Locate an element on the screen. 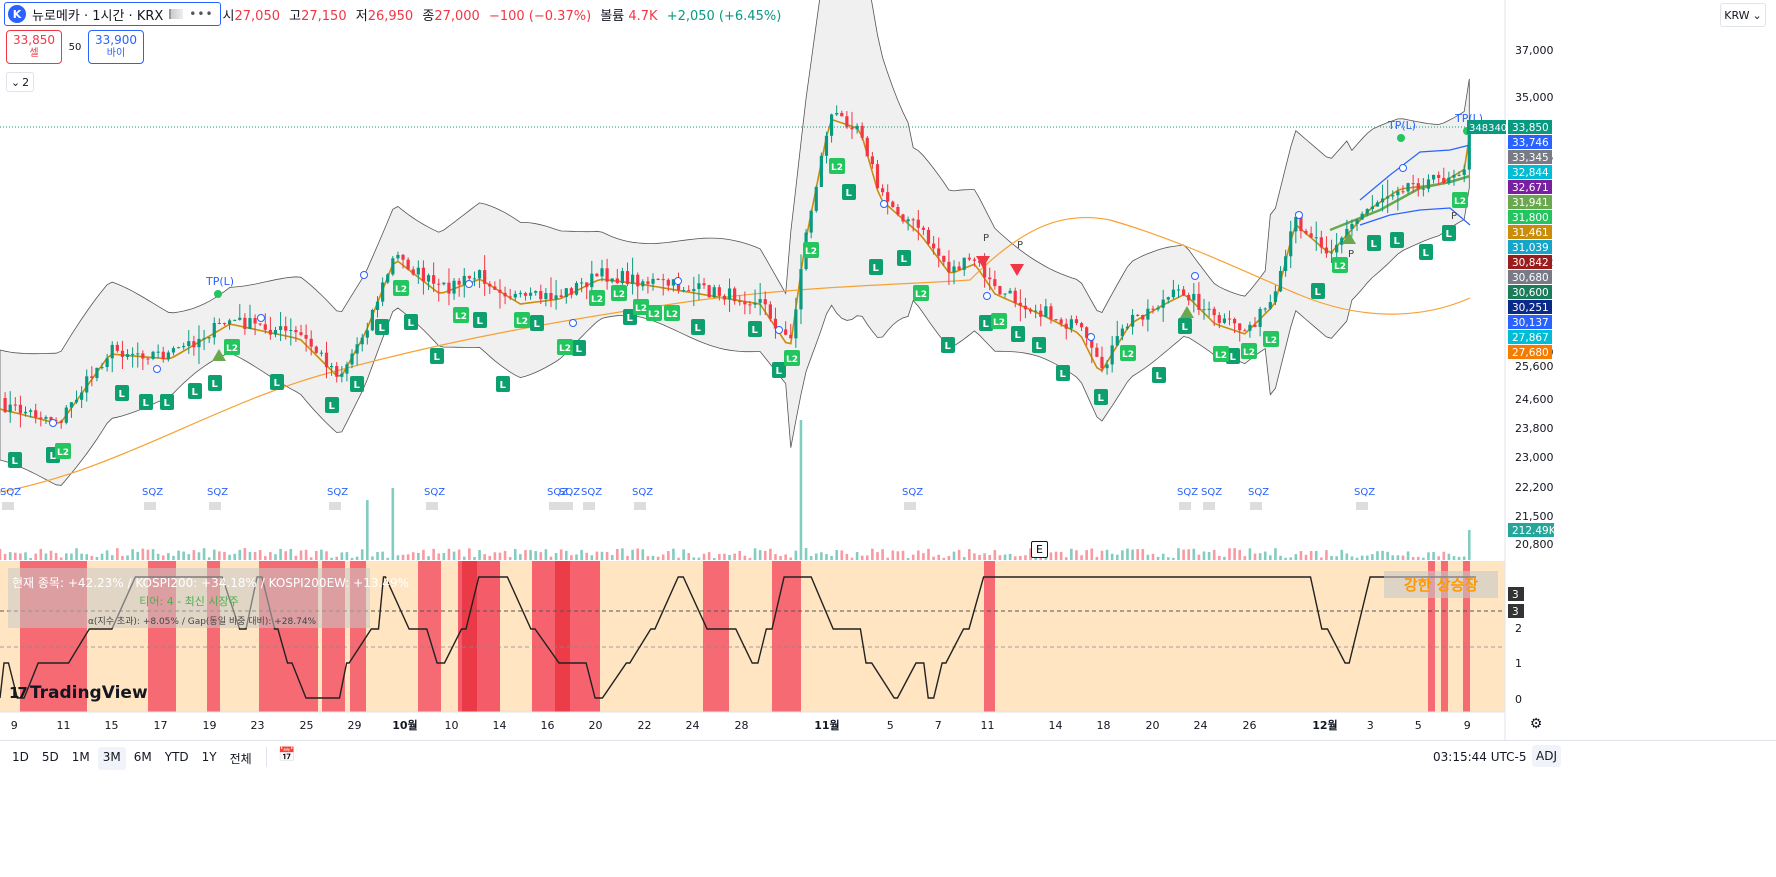 The image size is (1776, 877). range-전체: 전체 is located at coordinates (240, 759).